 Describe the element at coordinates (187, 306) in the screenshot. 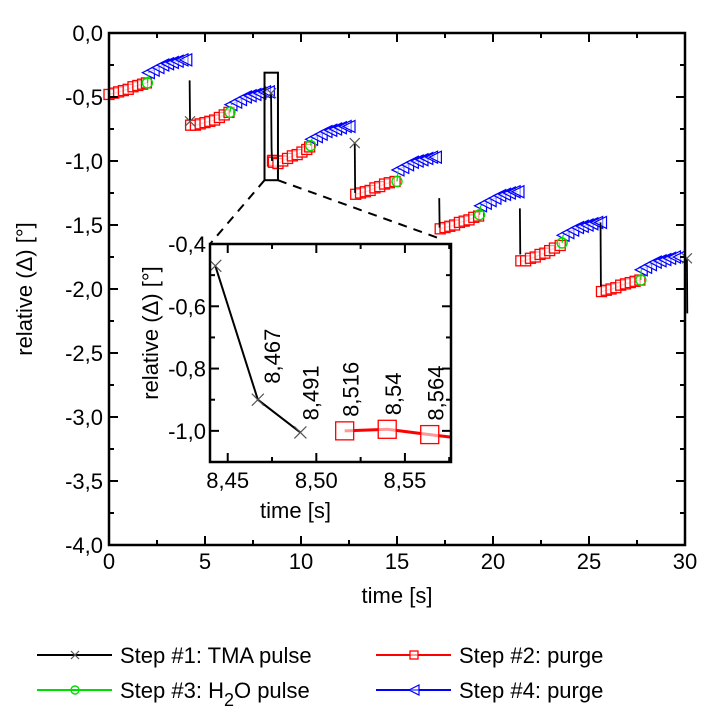

I see `inset-y-tick-label: -0,6` at that location.